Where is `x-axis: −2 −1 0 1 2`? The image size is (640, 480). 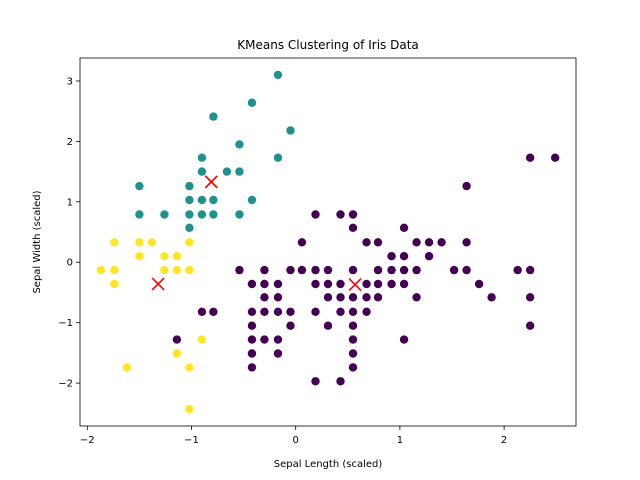
x-axis: −2 −1 0 1 2 is located at coordinates (293, 436).